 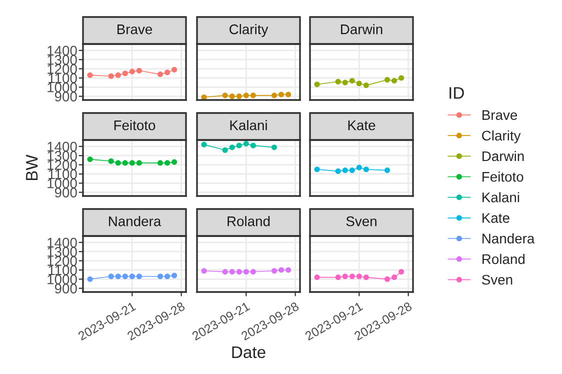 What do you see at coordinates (362, 125) in the screenshot?
I see `chart-title: Kate` at bounding box center [362, 125].